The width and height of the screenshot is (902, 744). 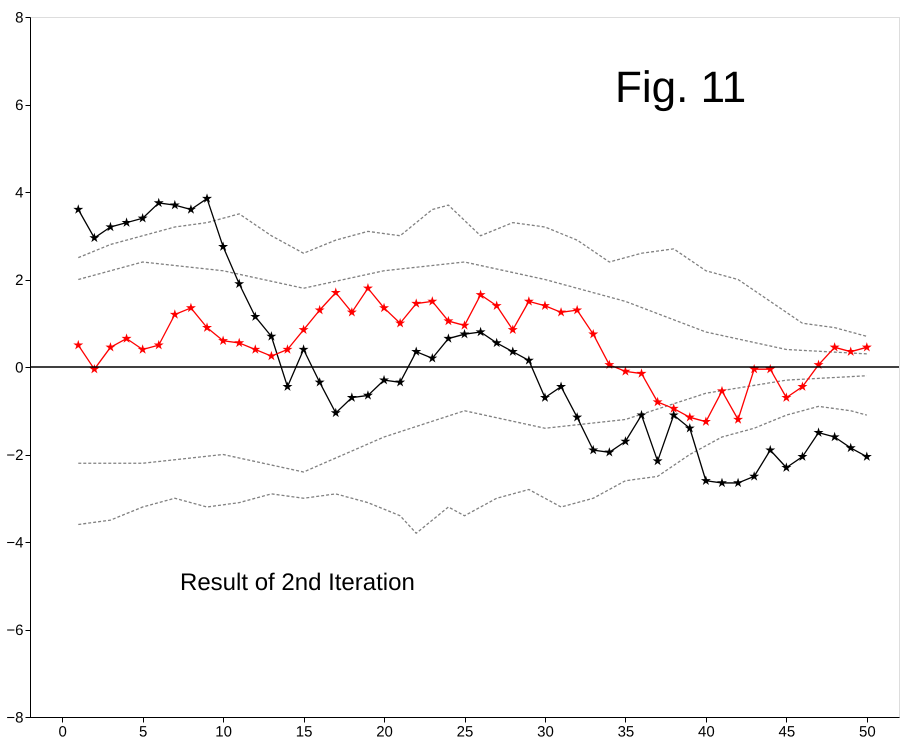 I want to click on annotation: Result of 2nd Iteration, so click(x=297, y=582).